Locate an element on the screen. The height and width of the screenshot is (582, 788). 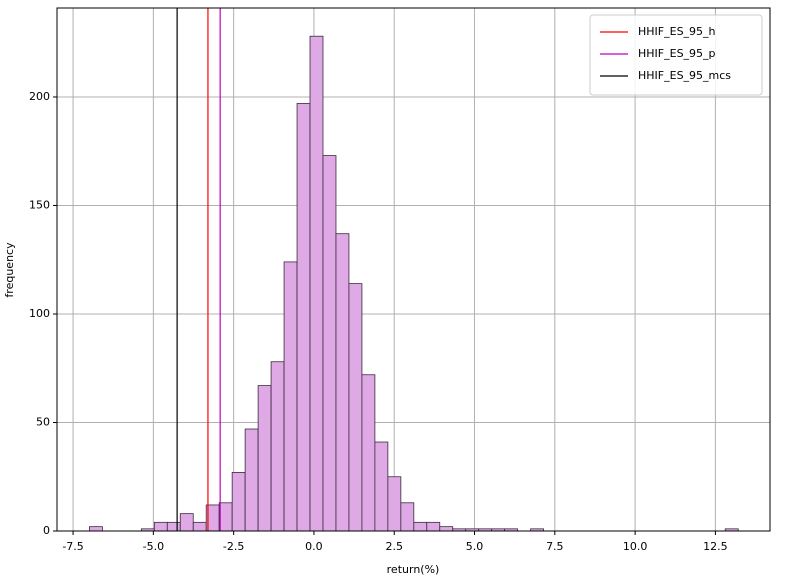
y-tick-label: 100 is located at coordinates (39, 313).